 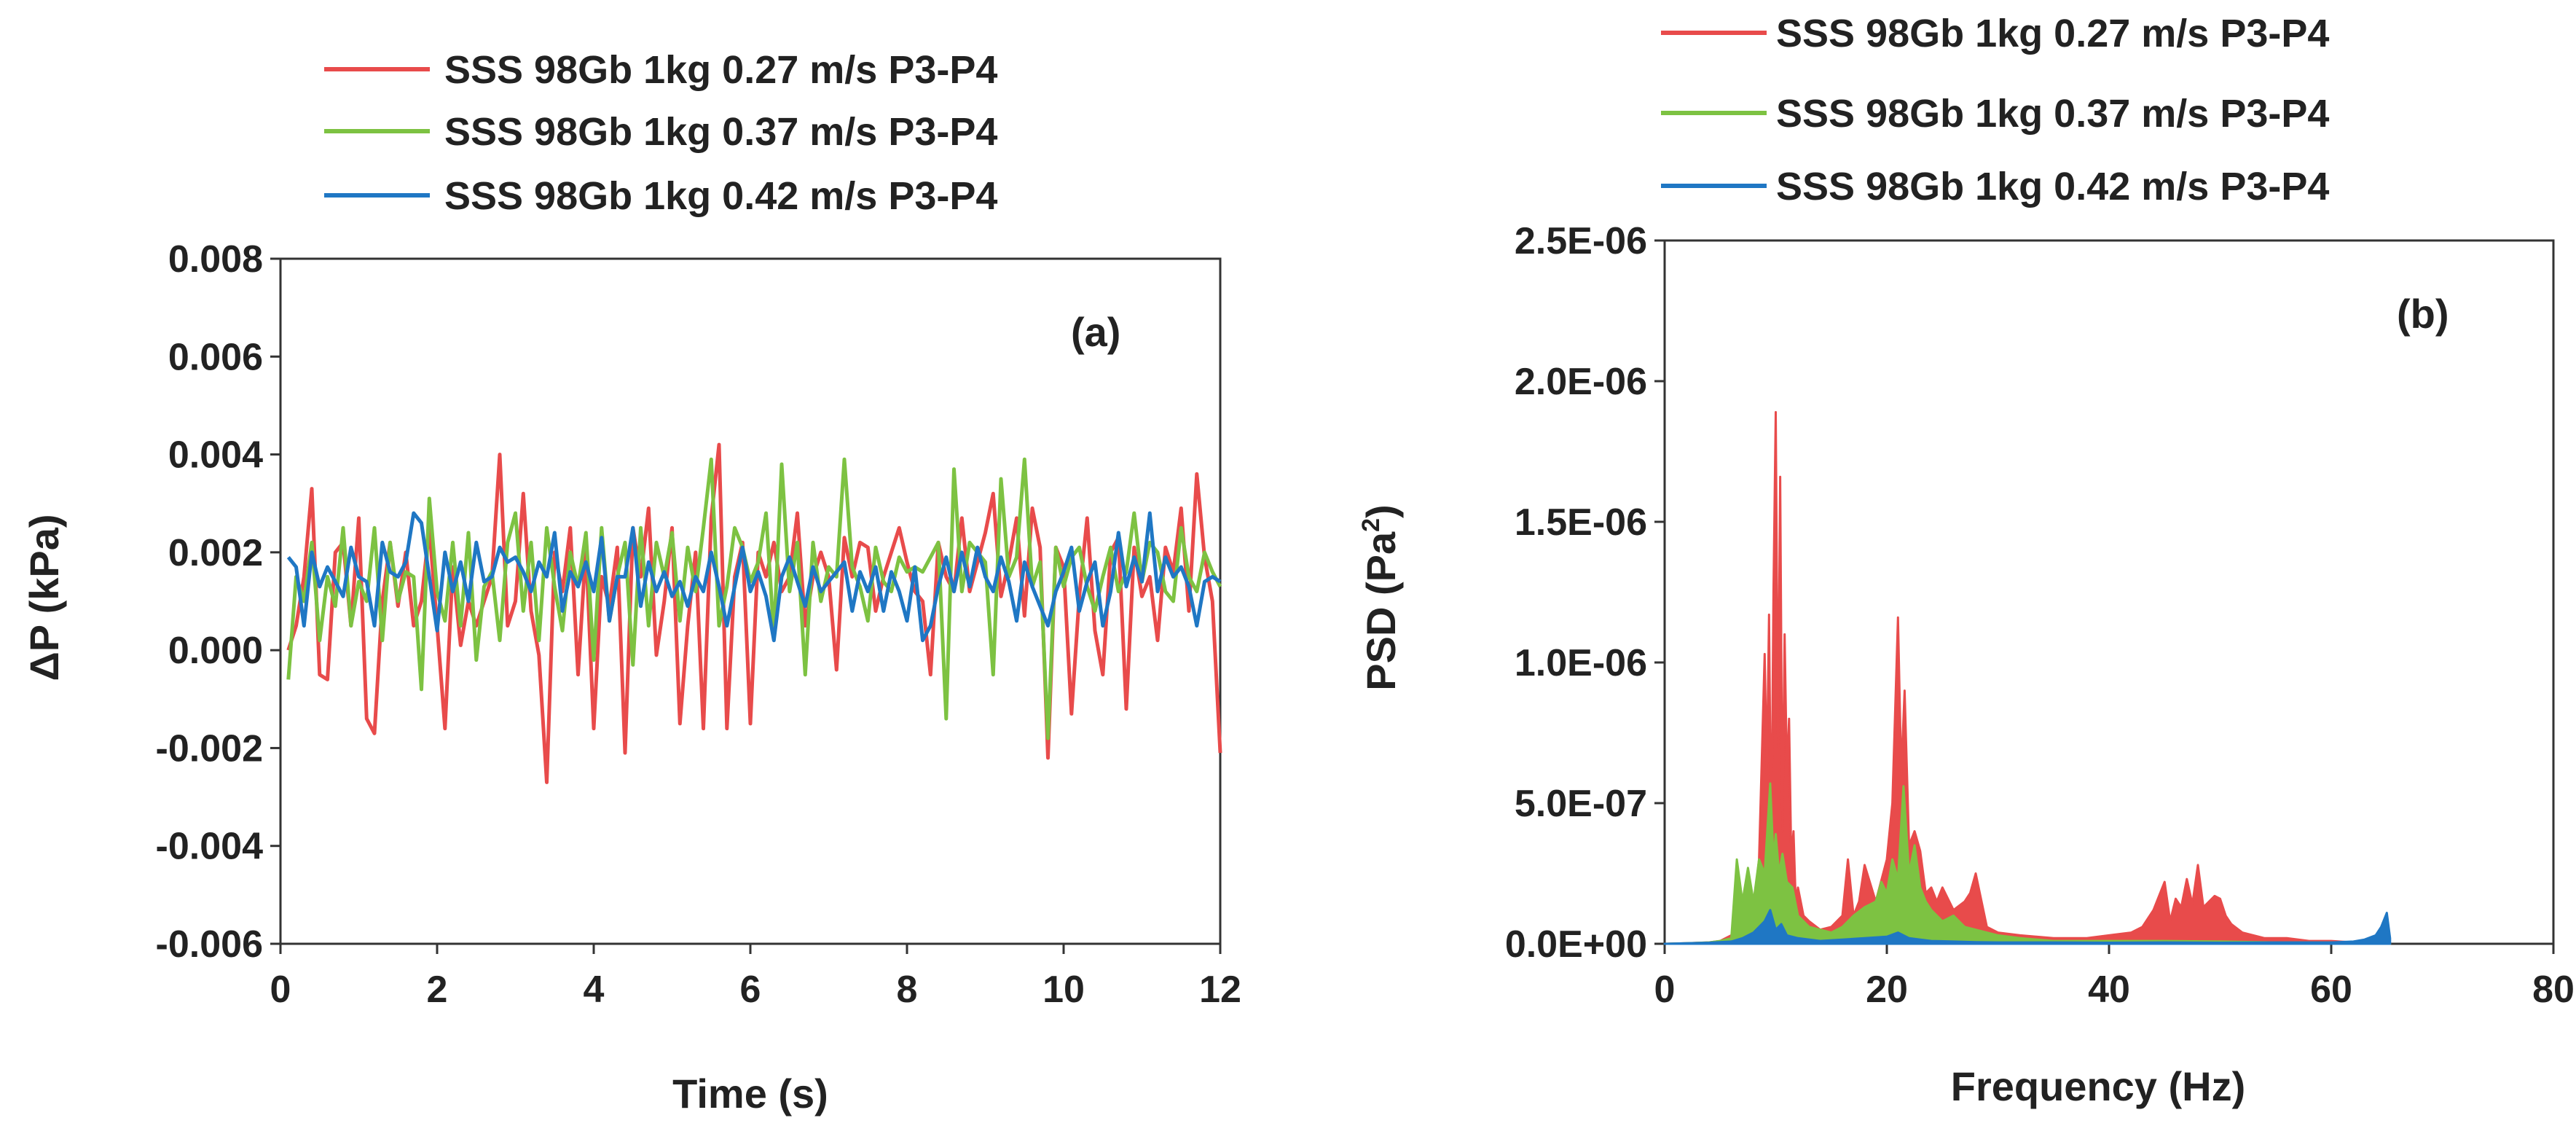 What do you see at coordinates (215, 357) in the screenshot?
I see `y-tick-label: 0.006` at bounding box center [215, 357].